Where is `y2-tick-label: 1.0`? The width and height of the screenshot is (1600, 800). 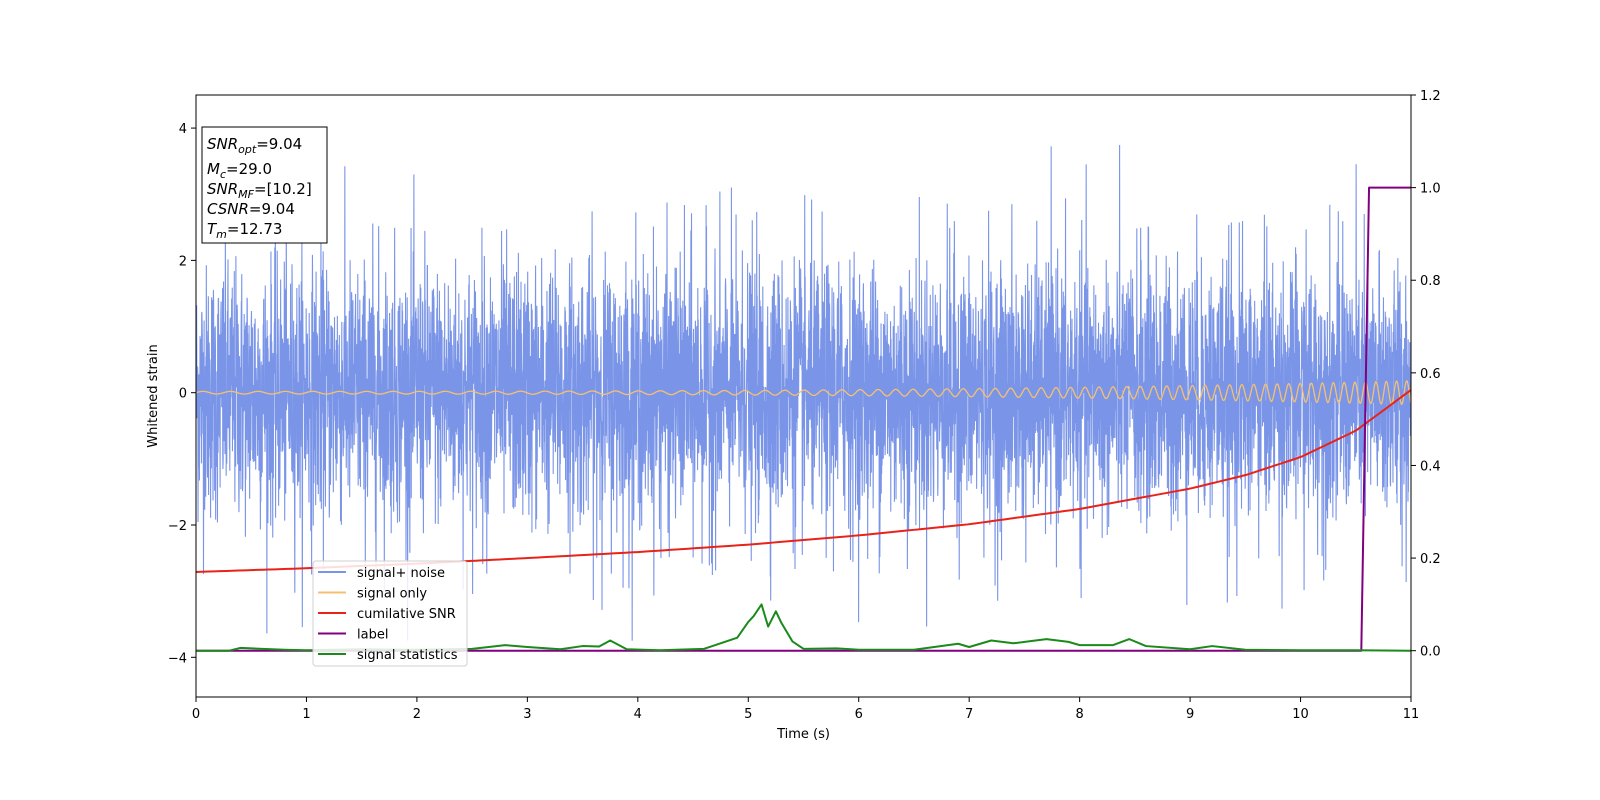
y2-tick-label: 1.0 is located at coordinates (1430, 189).